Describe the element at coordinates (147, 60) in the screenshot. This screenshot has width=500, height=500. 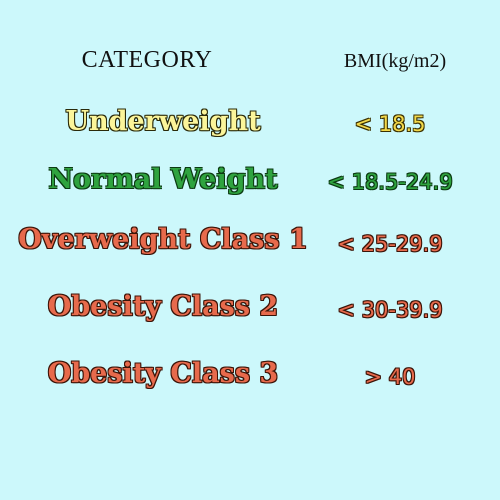
I see `category-header: CATEGORY` at that location.